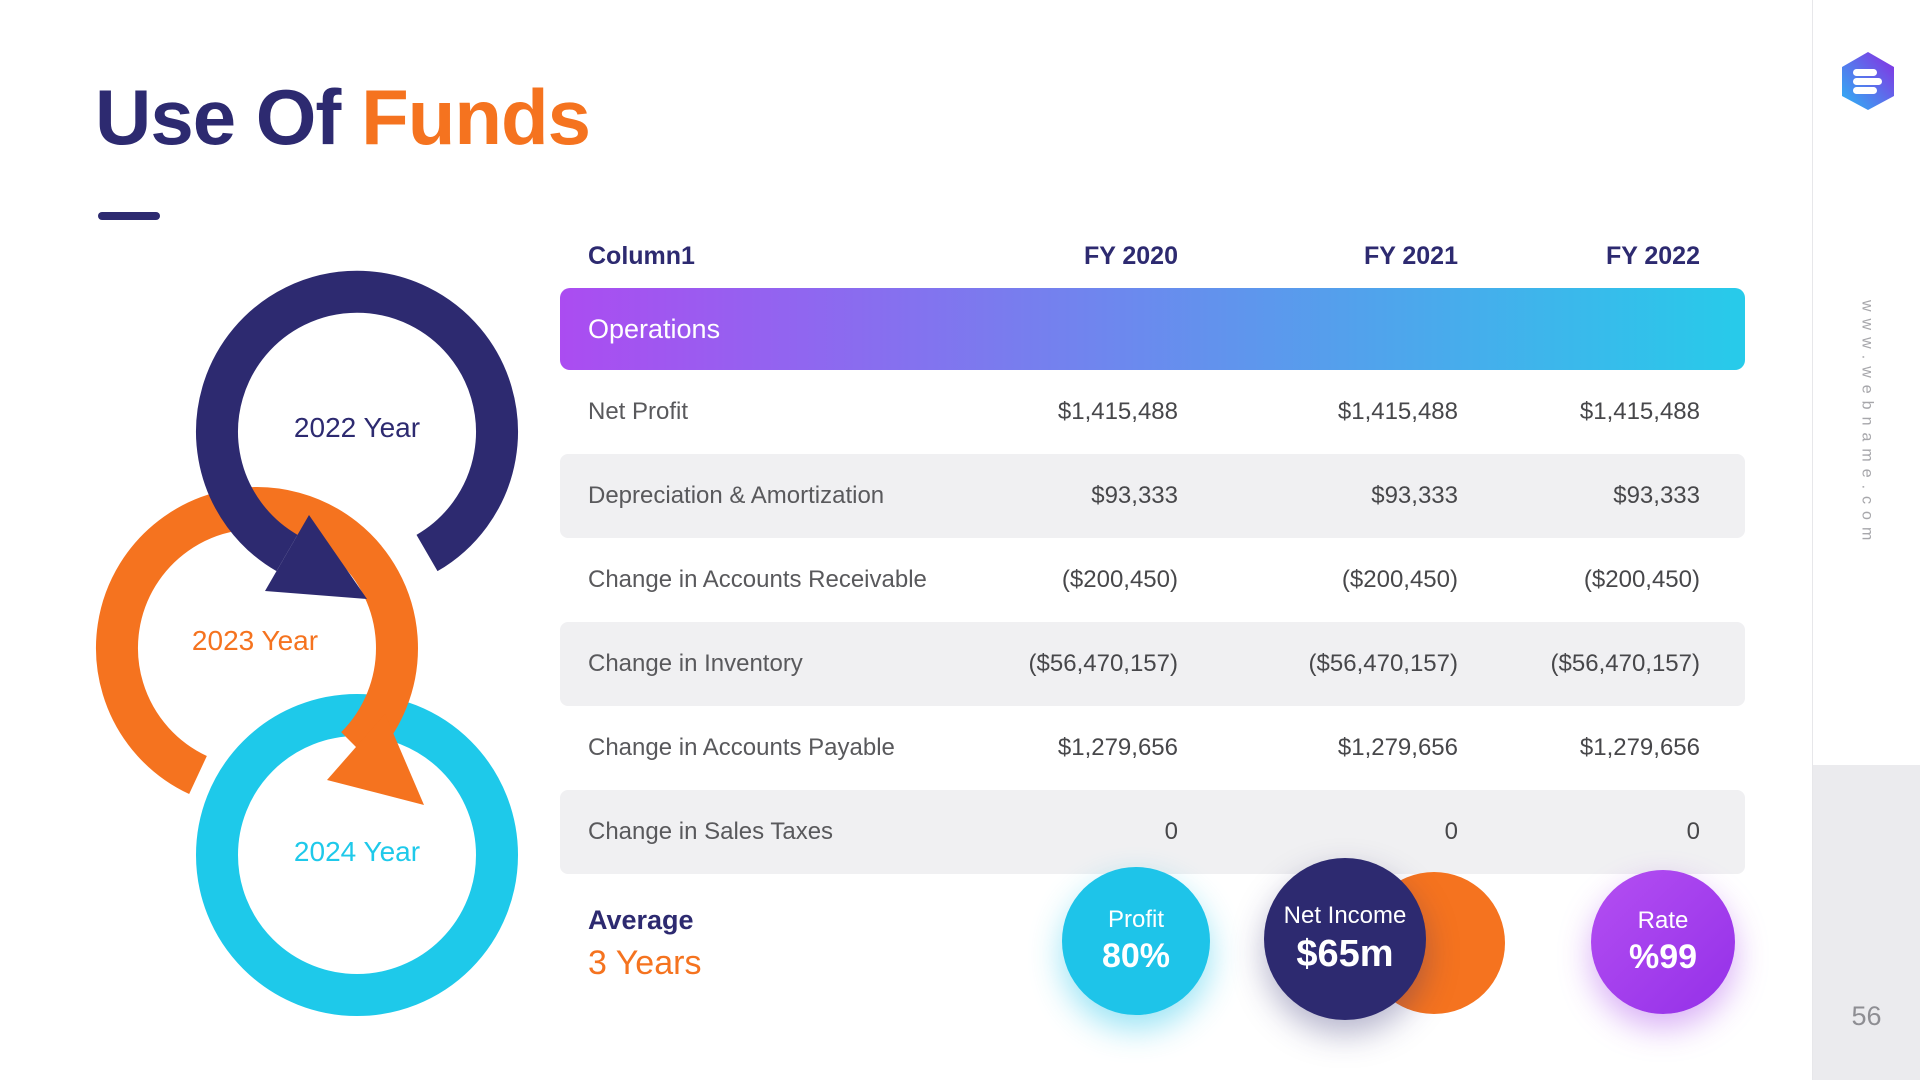 This screenshot has height=1080, width=1920. I want to click on rate-badge: Rate %99, so click(1663, 942).